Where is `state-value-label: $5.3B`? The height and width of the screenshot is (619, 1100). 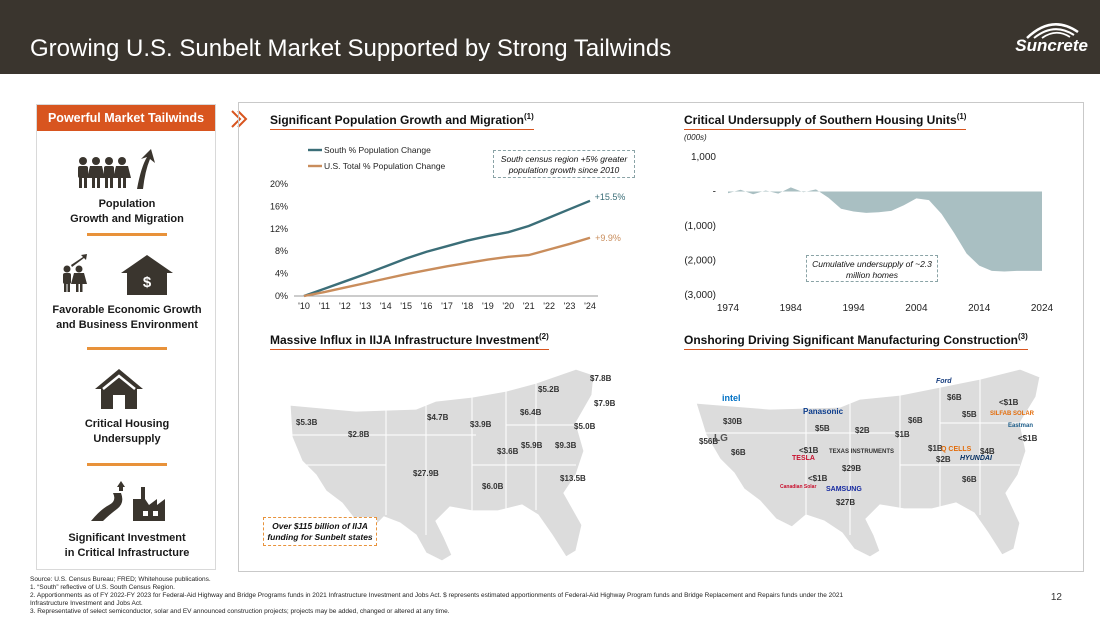 state-value-label: $5.3B is located at coordinates (307, 422).